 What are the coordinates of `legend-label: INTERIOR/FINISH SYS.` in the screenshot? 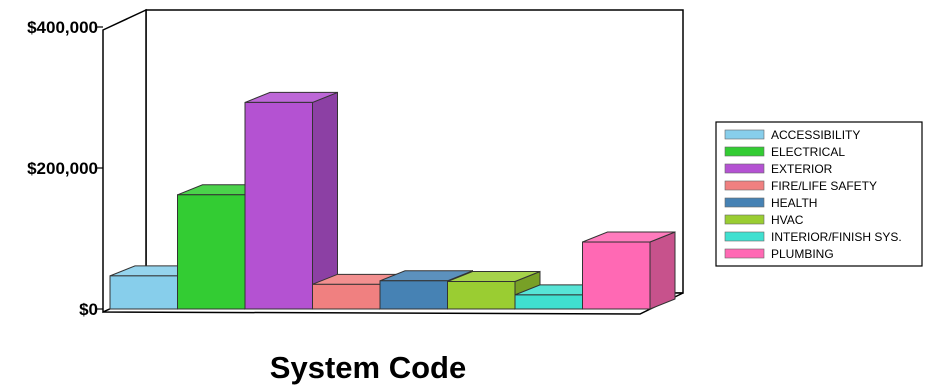 It's located at (836, 237).